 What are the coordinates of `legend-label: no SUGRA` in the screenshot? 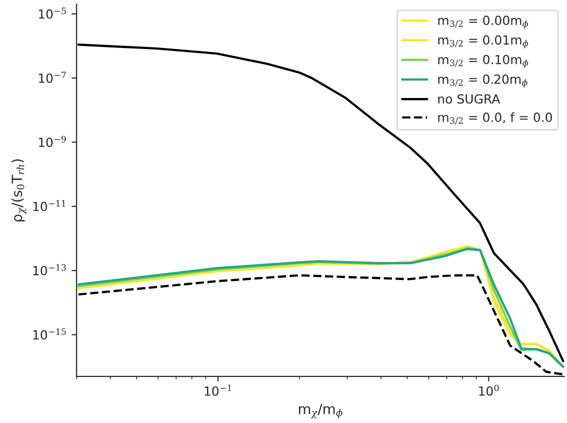 It's located at (469, 99).